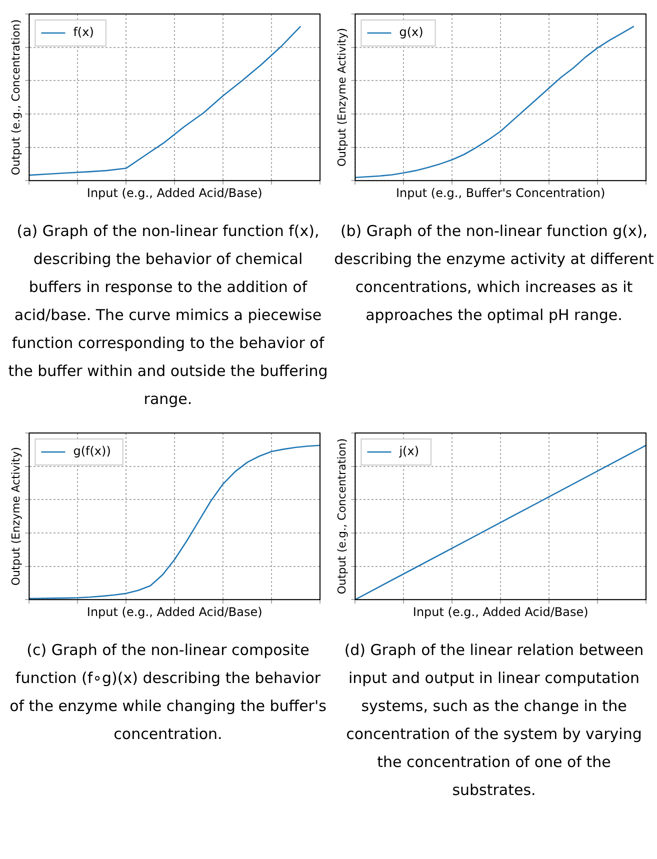 The image size is (657, 859). What do you see at coordinates (494, 720) in the screenshot?
I see `text: (d) Graph of the linear relation between input and output in linear computation systems, such as the change in the concentration of the system by varying the concentration of one of the substrates.` at bounding box center [494, 720].